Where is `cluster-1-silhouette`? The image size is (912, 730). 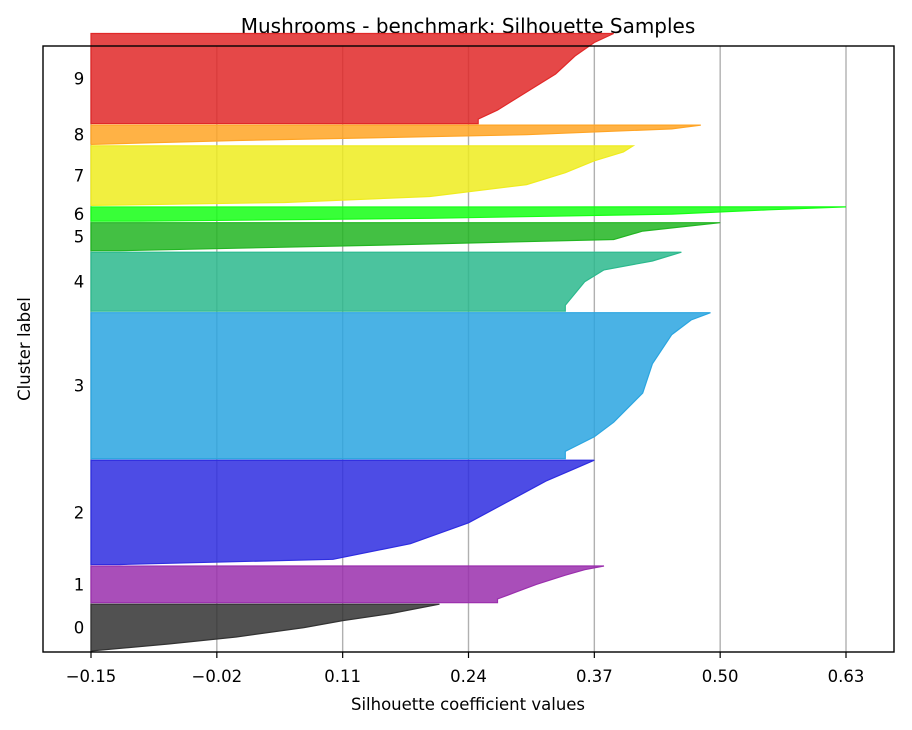
cluster-1-silhouette is located at coordinates (347, 584).